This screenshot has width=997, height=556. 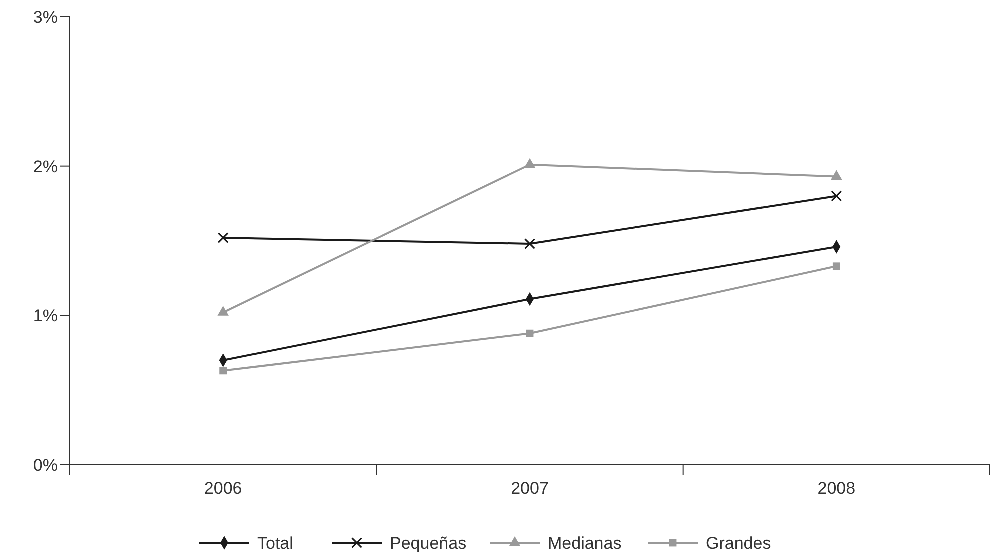 I want to click on legend-label: Grandes, so click(x=739, y=543).